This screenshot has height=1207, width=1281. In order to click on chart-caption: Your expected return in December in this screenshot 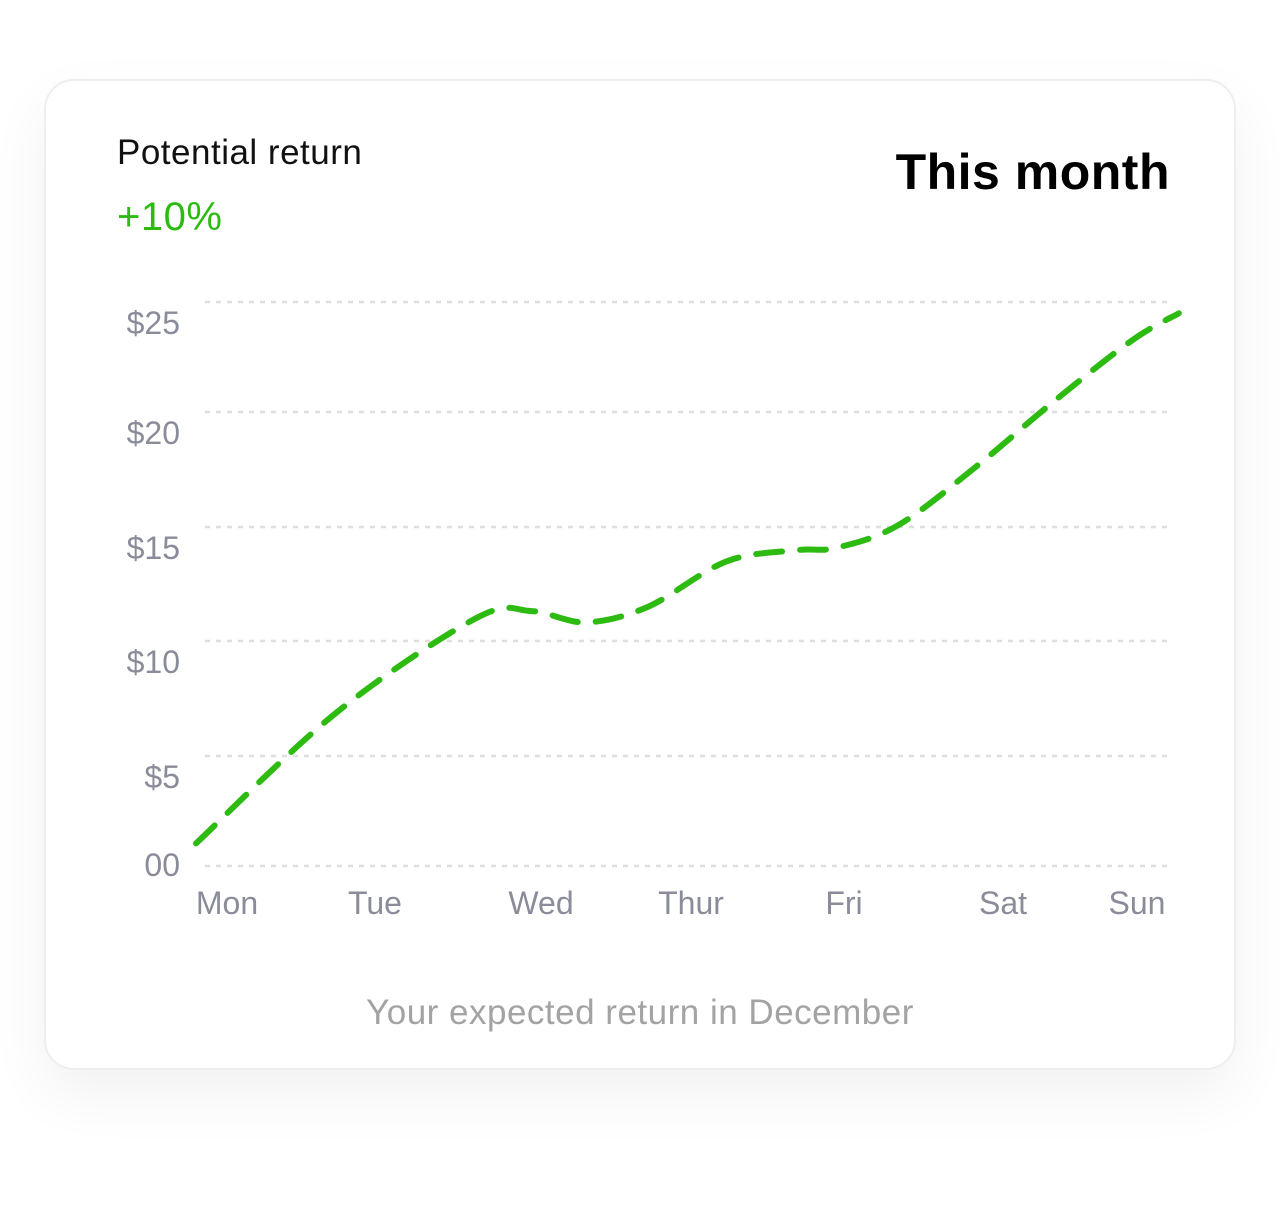, I will do `click(640, 1012)`.